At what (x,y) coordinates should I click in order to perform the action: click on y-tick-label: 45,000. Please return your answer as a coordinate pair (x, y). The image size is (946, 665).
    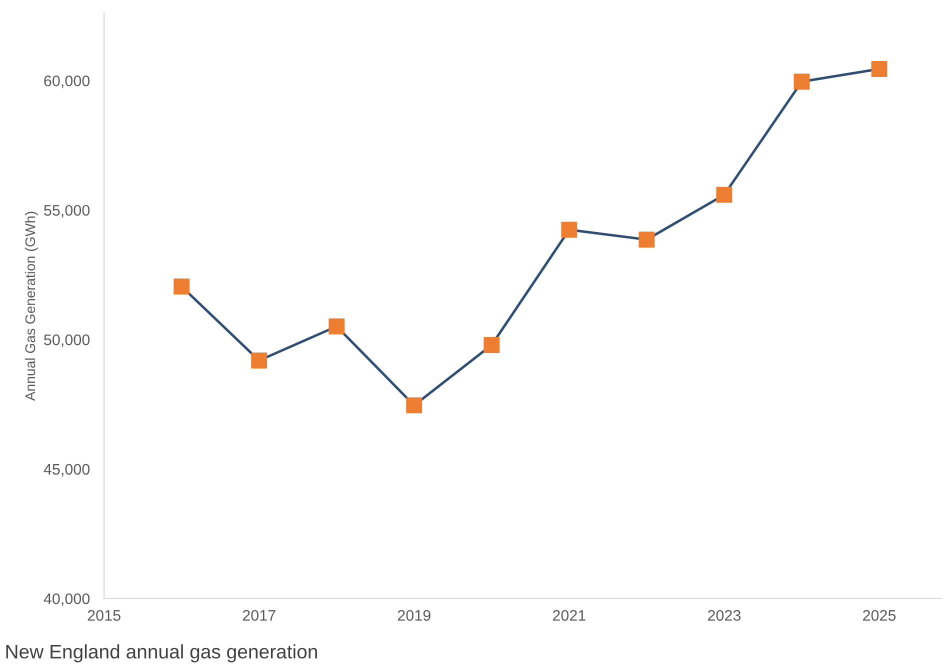
    Looking at the image, I should click on (67, 470).